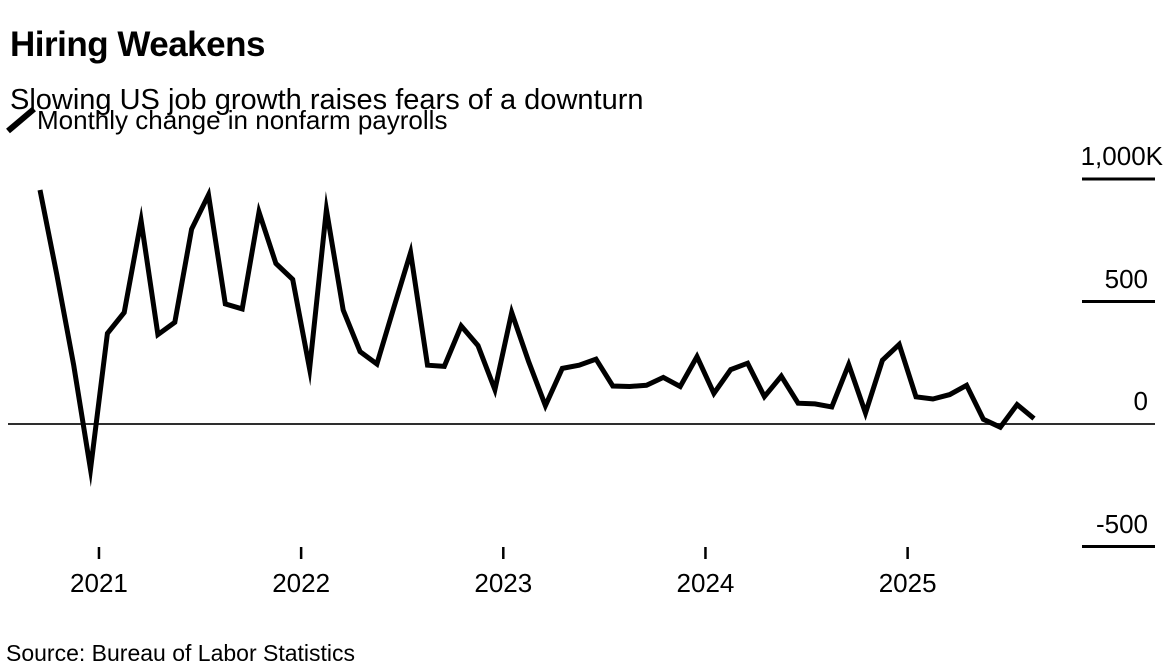  Describe the element at coordinates (181, 653) in the screenshot. I see `source-attribution: Source: Bureau of Labor Statistics` at that location.